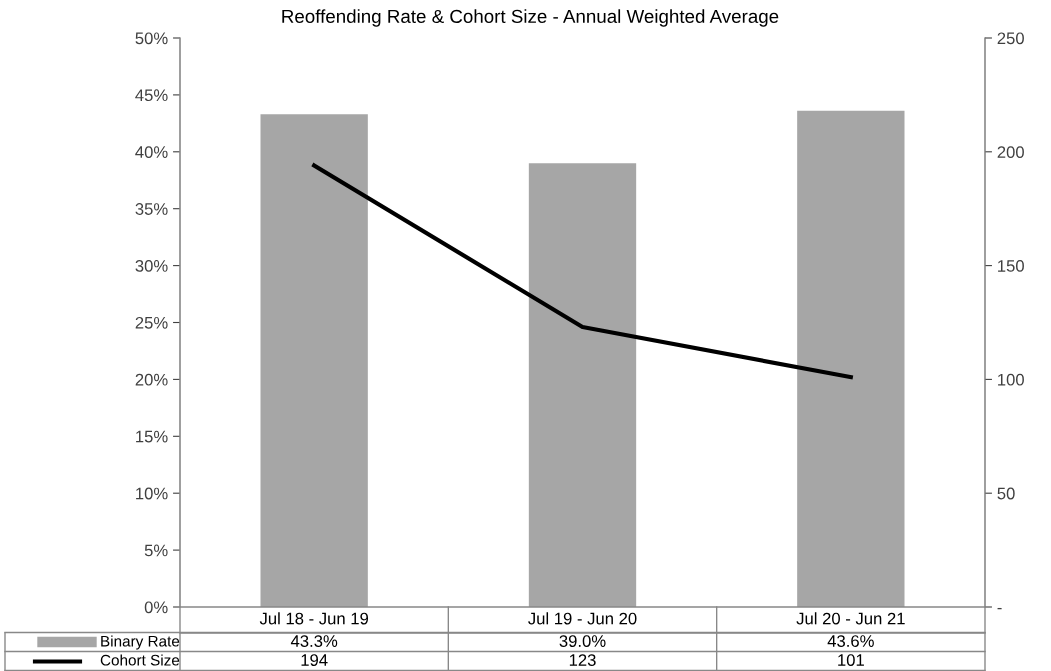 This screenshot has height=671, width=1051. What do you see at coordinates (1006, 493) in the screenshot?
I see `y2-tick-label: 50` at bounding box center [1006, 493].